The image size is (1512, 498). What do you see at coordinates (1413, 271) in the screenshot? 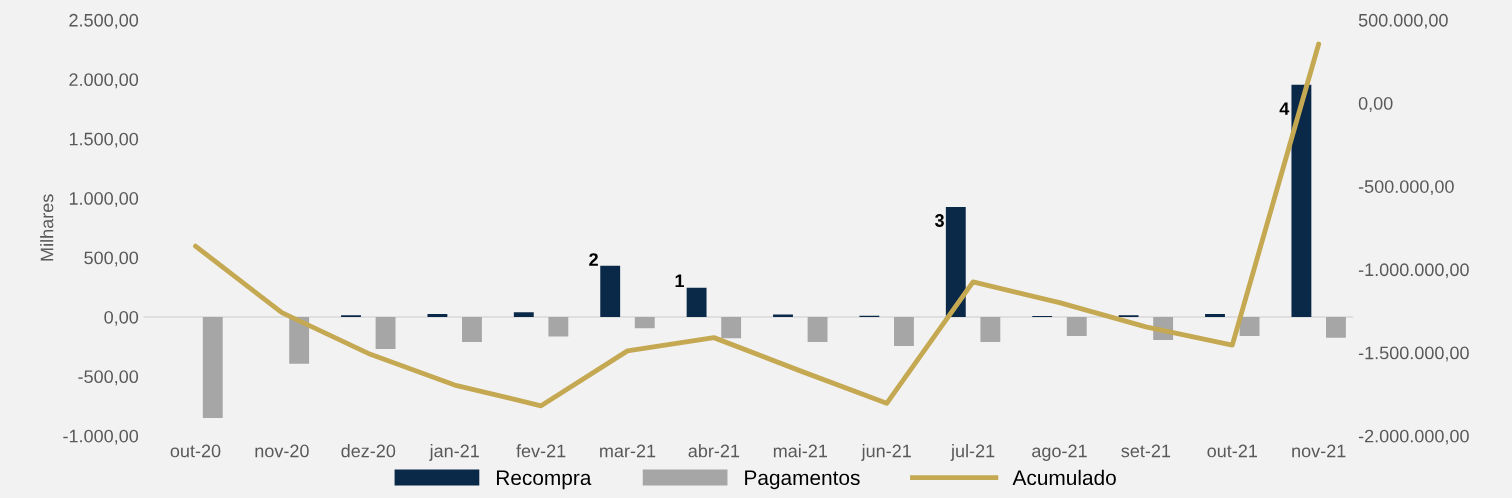
I see `y2-tick-label: -1.000.000,00` at bounding box center [1413, 271].